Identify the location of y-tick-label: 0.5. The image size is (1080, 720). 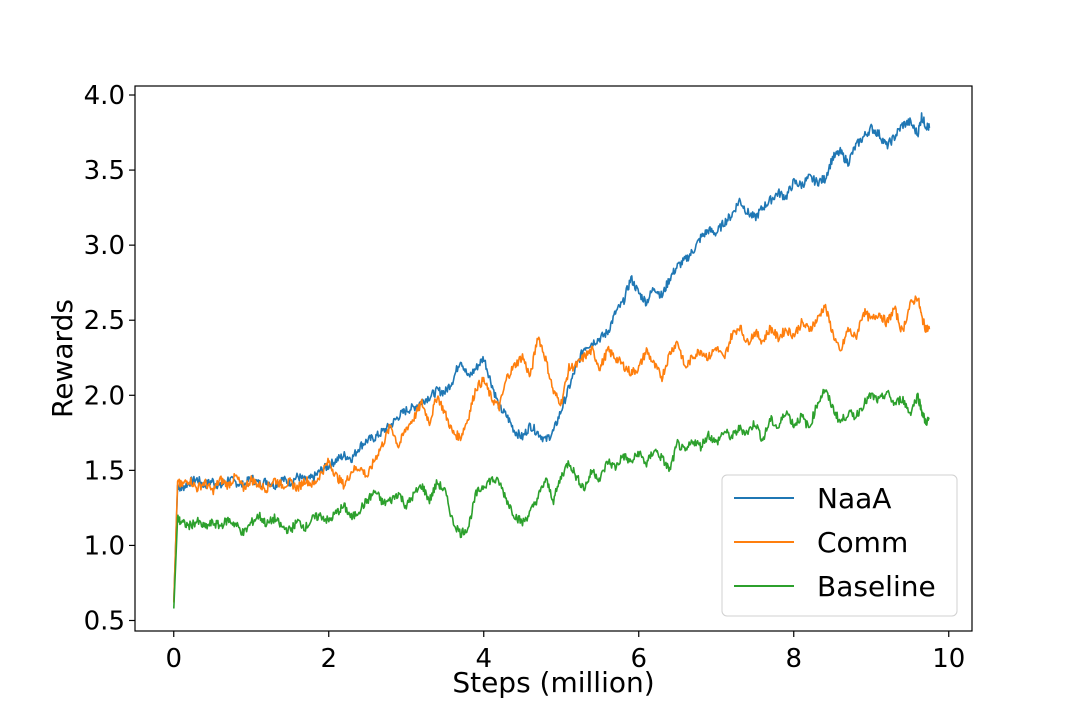
(104, 621).